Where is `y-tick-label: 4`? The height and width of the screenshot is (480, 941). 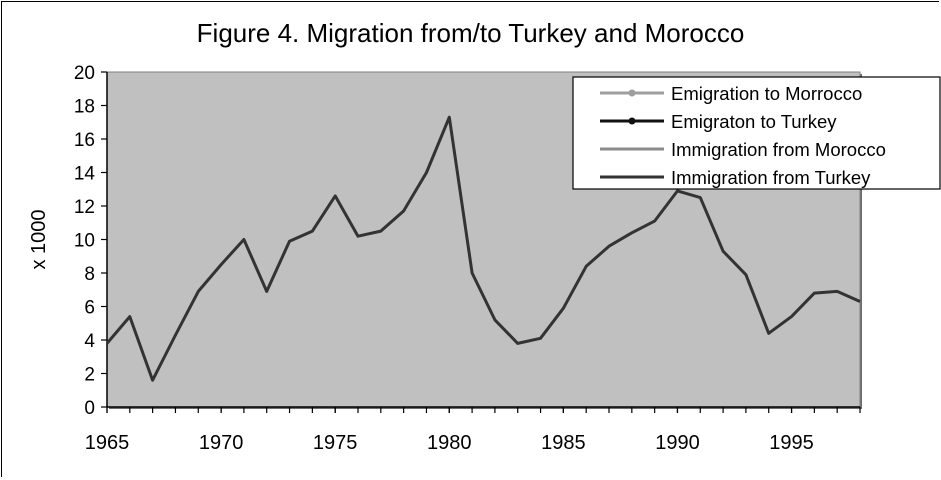 y-tick-label: 4 is located at coordinates (89, 341).